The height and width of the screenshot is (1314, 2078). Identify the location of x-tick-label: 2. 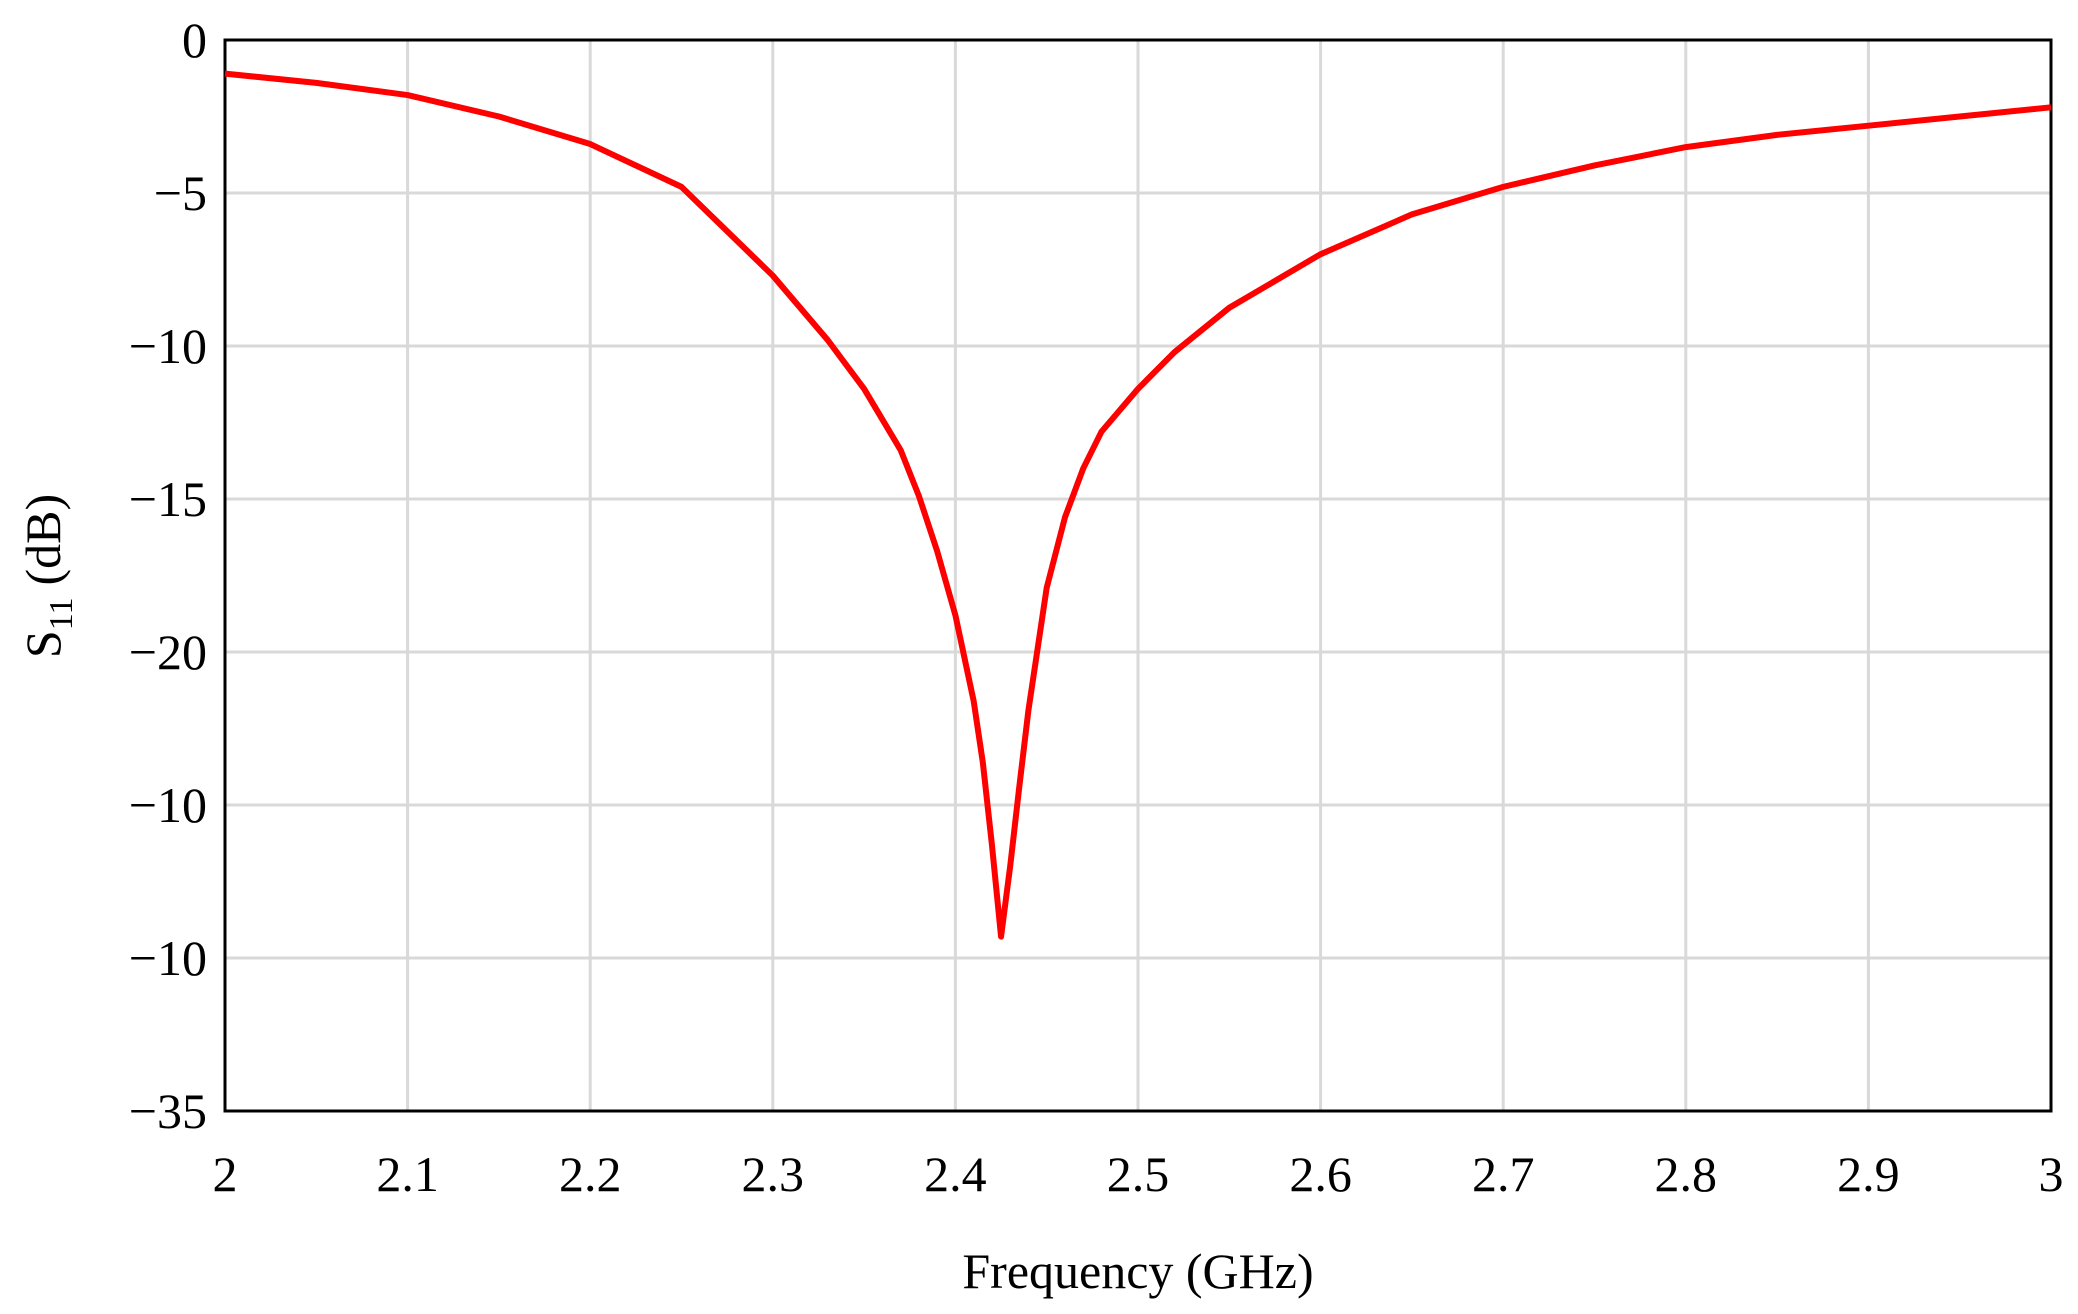
(225, 1174).